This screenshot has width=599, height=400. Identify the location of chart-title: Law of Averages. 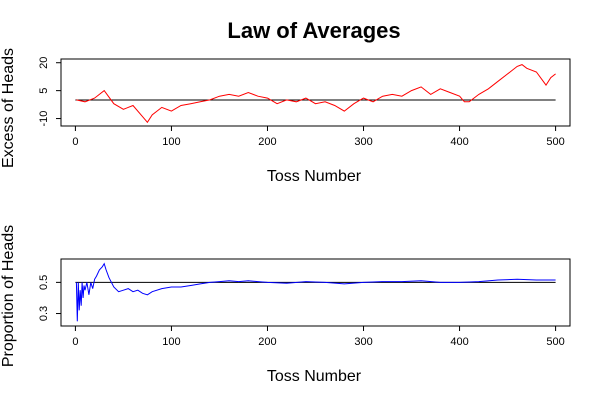
(313, 30).